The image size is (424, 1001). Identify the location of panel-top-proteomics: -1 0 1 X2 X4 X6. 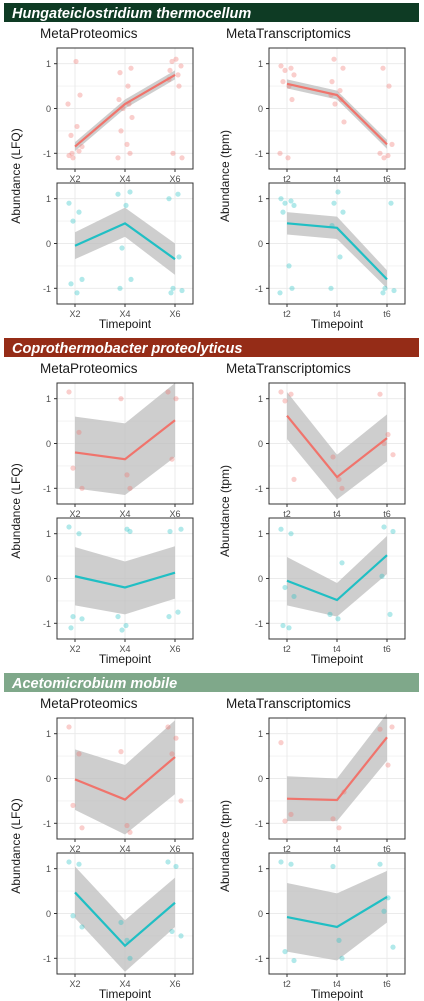
(118, 450).